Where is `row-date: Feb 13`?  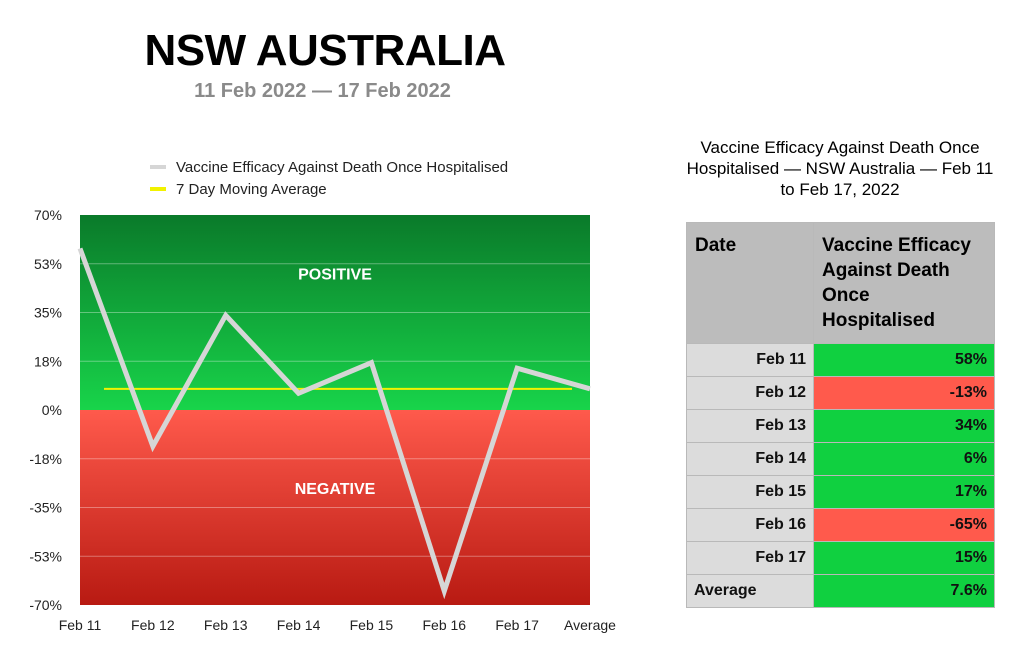 row-date: Feb 13 is located at coordinates (750, 426).